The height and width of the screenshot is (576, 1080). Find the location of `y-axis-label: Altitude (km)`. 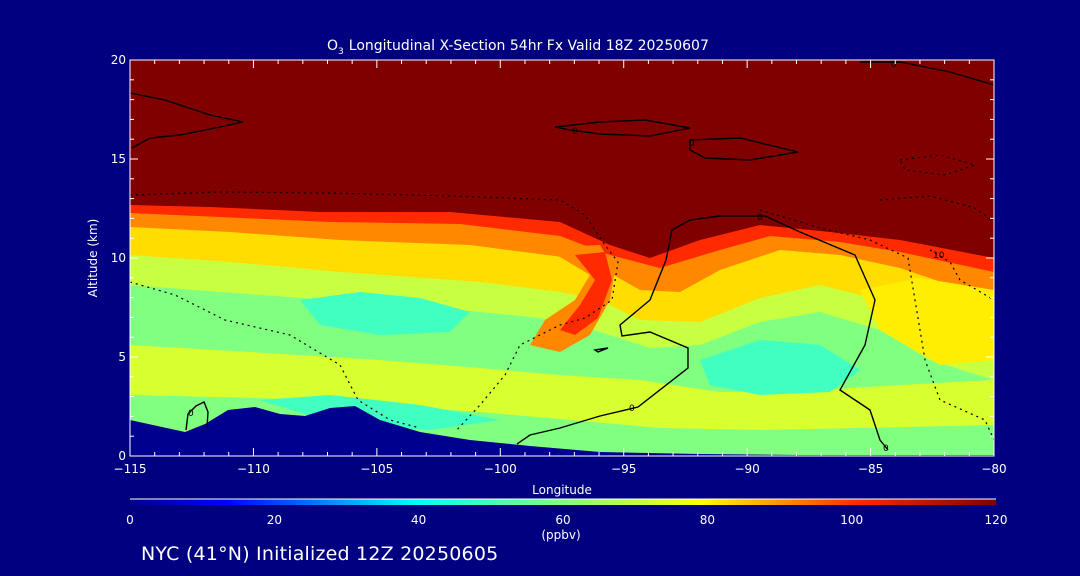

y-axis-label: Altitude (km) is located at coordinates (93, 258).